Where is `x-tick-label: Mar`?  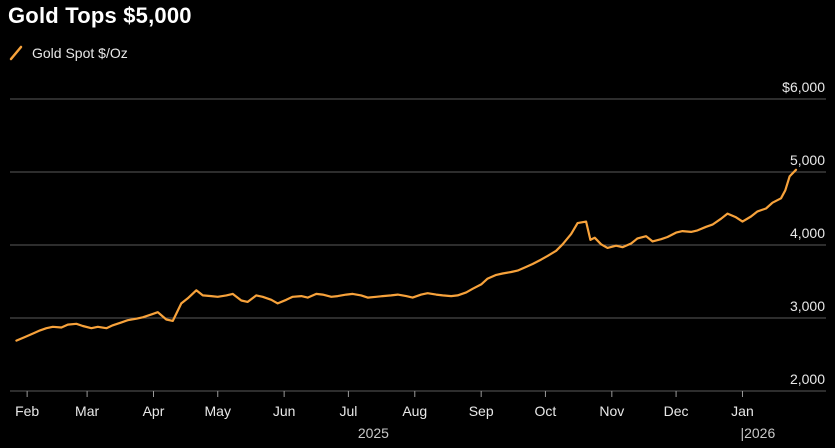
x-tick-label: Mar is located at coordinates (87, 411).